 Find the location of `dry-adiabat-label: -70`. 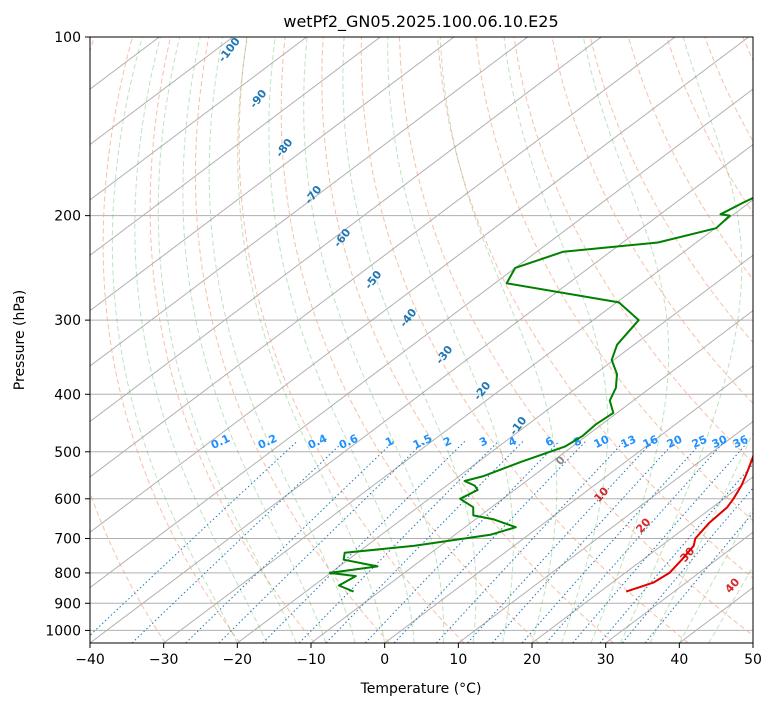

dry-adiabat-label: -70 is located at coordinates (313, 195).